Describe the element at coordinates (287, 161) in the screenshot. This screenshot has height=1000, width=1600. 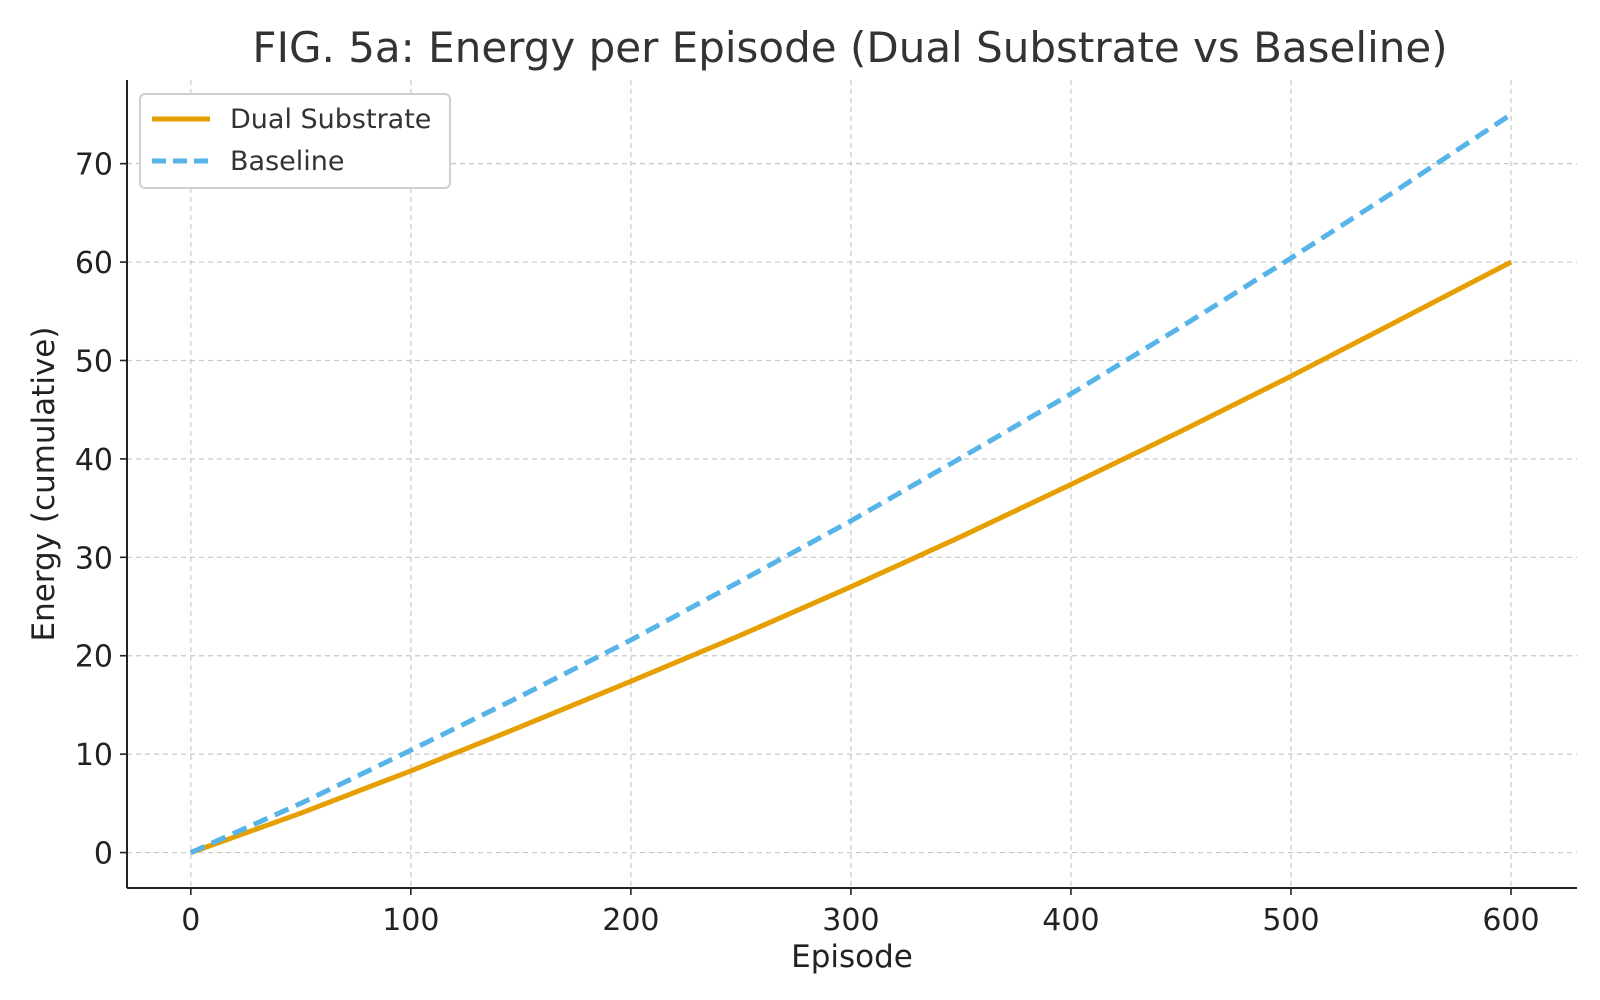
I see `legend-label-baseline: Baseline` at that location.